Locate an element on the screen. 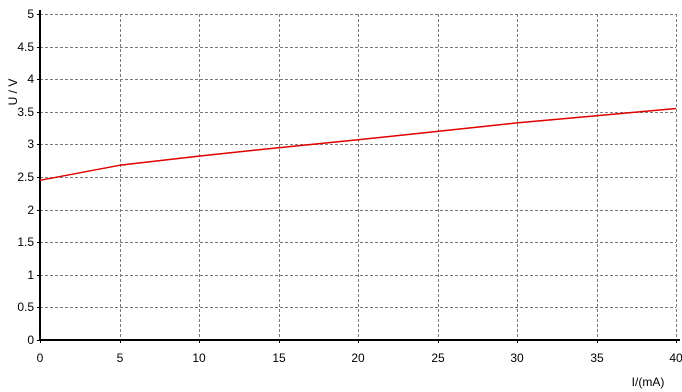  y-axis-title: U / V is located at coordinates (13, 92).